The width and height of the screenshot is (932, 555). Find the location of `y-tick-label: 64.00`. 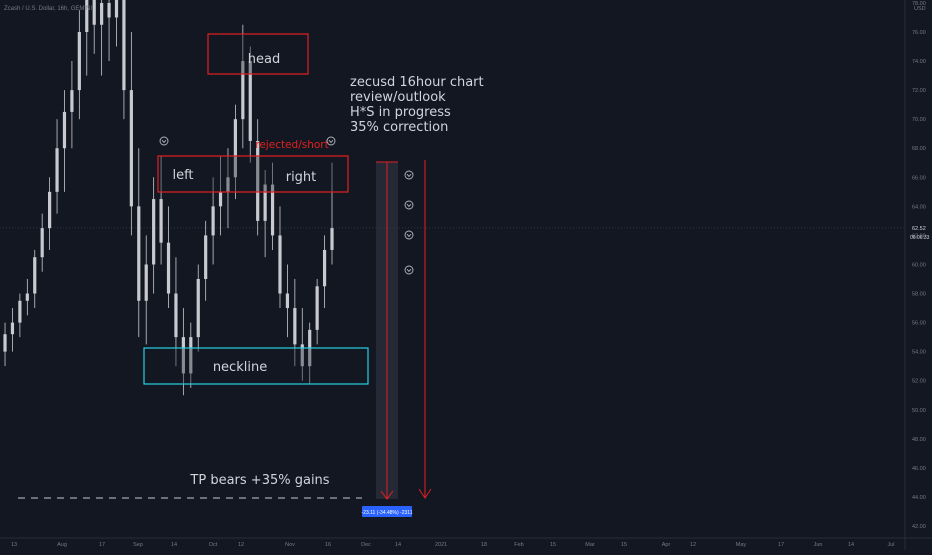

y-tick-label: 64.00 is located at coordinates (919, 207).